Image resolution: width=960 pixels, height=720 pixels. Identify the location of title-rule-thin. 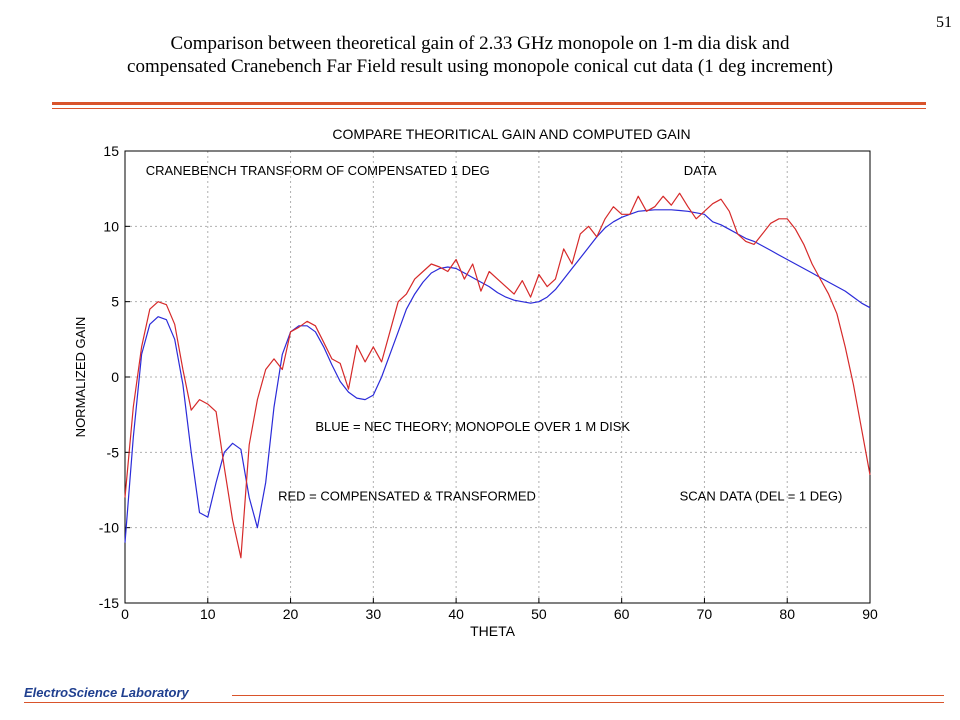
(489, 108).